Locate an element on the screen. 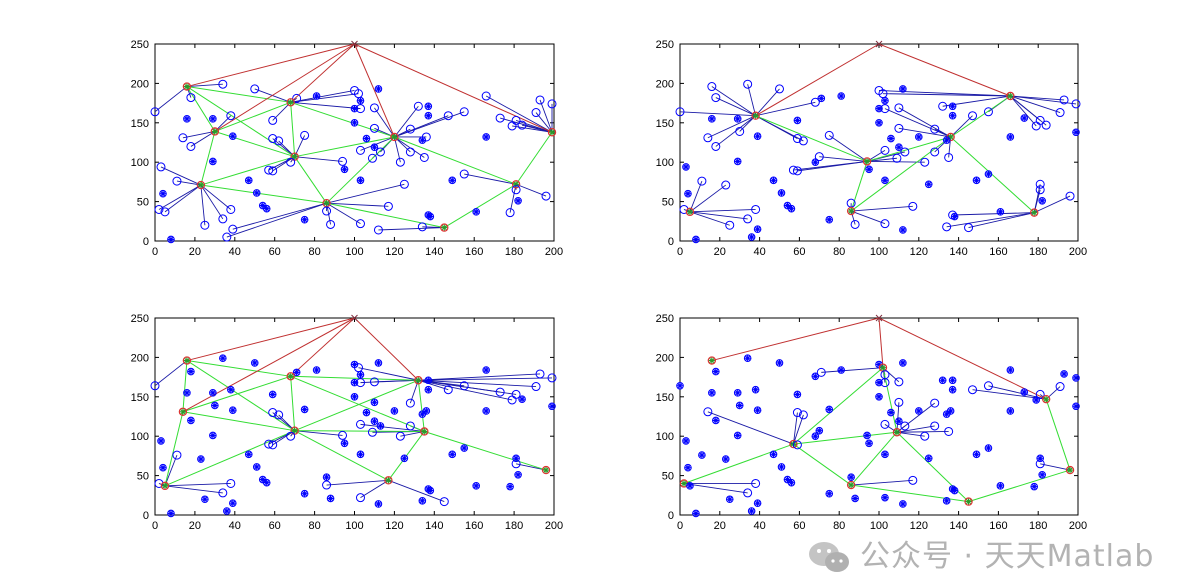  sink-link is located at coordinates (386, 349).